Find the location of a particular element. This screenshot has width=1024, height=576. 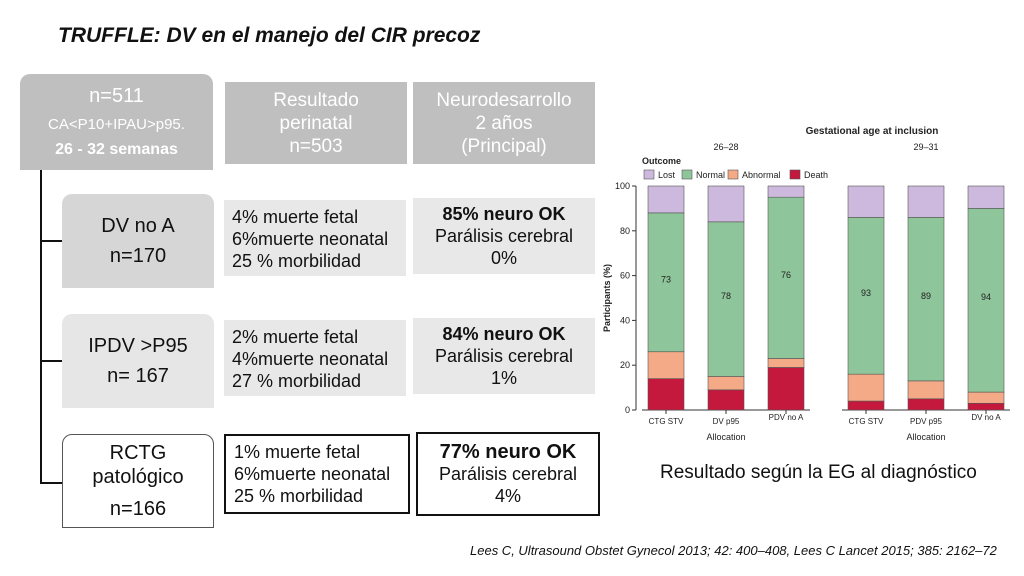

header-neuro-line3: (Principal) is located at coordinates (504, 146).